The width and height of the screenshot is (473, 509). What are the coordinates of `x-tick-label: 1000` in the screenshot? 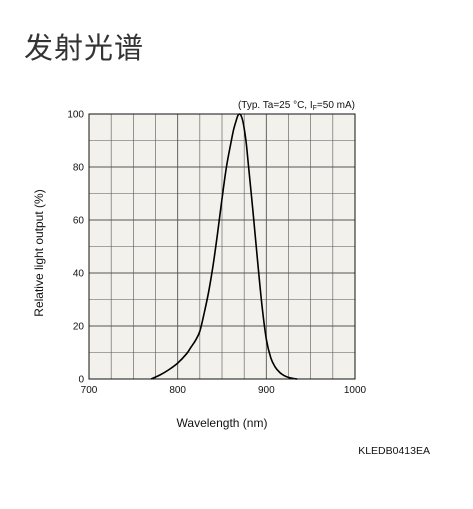 It's located at (355, 390).